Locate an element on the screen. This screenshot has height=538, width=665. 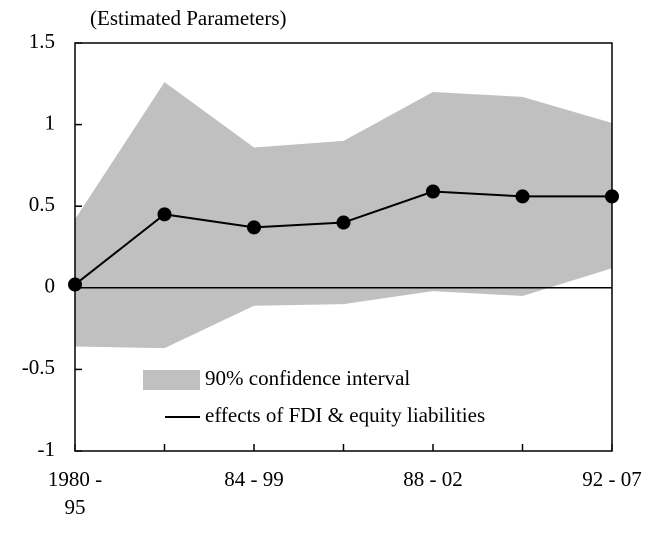
y-axis-label: (Estimated Parameters) is located at coordinates (188, 18).